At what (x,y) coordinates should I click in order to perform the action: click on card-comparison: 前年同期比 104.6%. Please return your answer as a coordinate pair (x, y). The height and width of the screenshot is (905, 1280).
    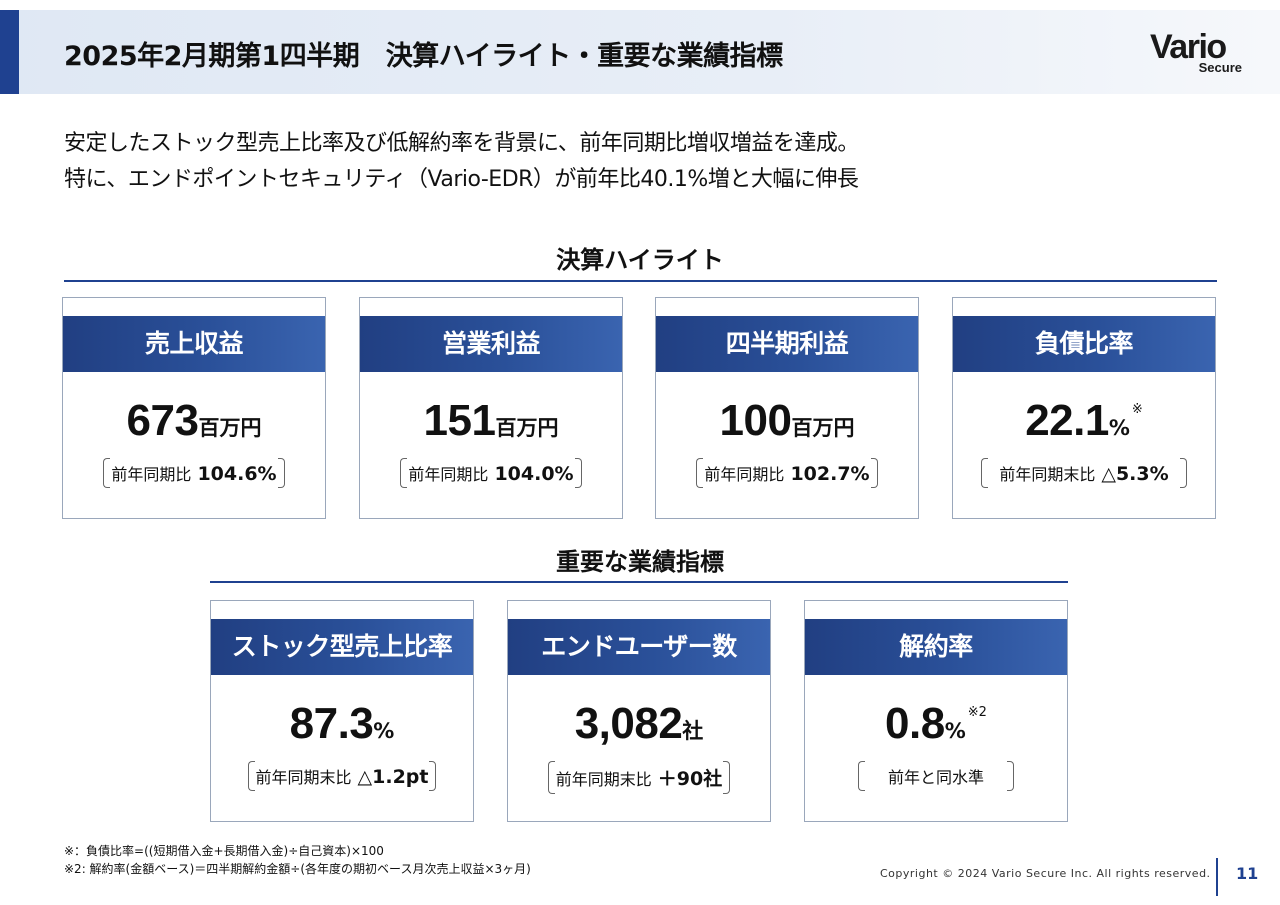
    Looking at the image, I should click on (194, 473).